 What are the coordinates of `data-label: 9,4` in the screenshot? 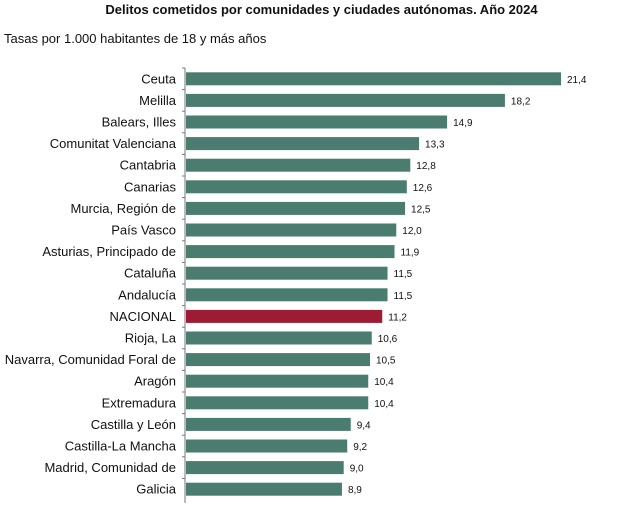 It's located at (364, 425).